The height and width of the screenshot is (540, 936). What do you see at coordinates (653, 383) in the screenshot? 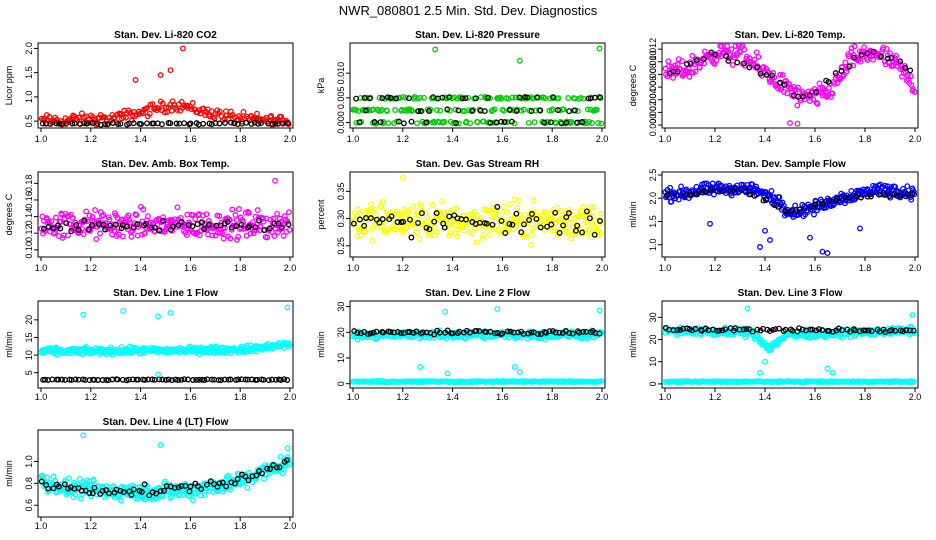
I see `y-tick-label: 0` at bounding box center [653, 383].